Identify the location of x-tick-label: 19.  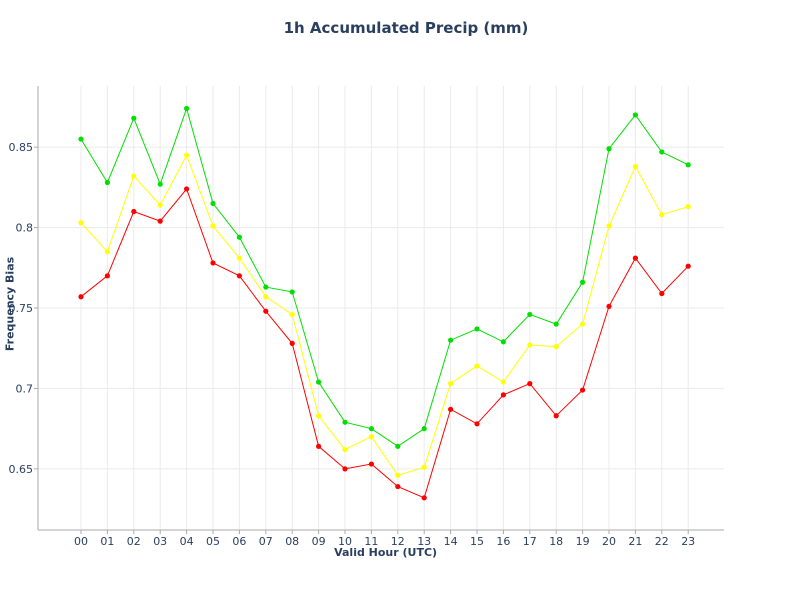
(583, 541).